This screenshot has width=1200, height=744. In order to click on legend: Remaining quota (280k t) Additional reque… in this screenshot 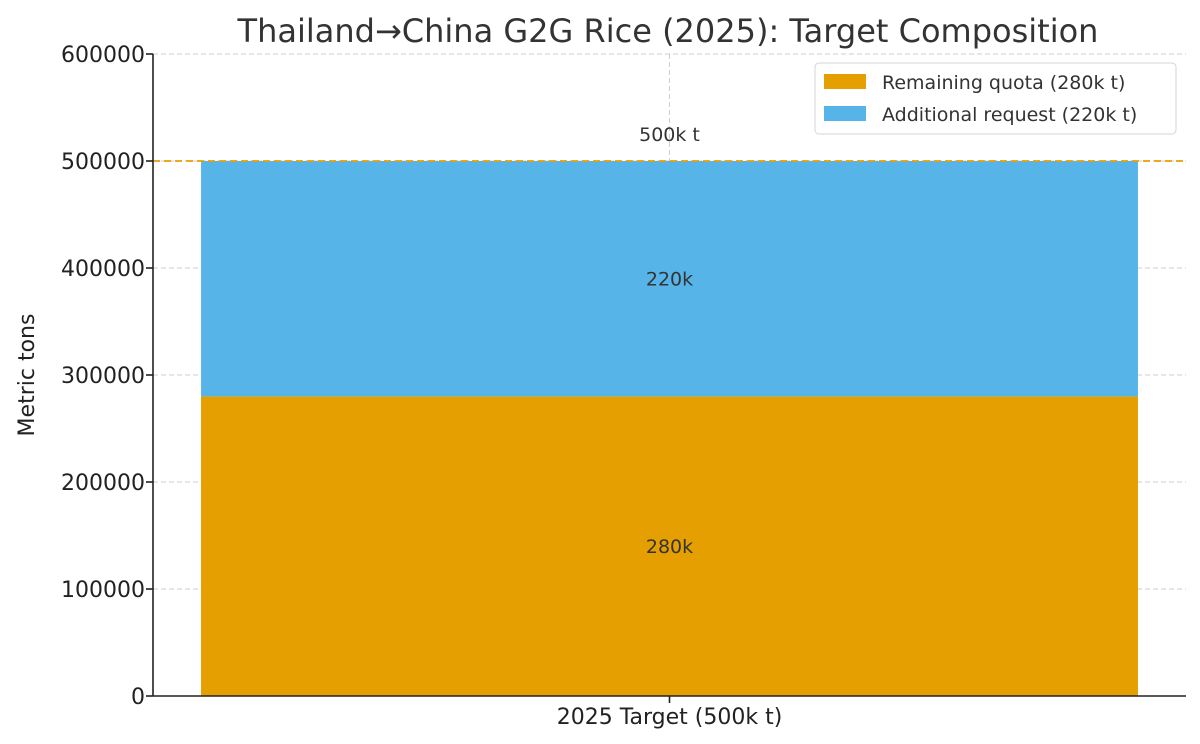, I will do `click(995, 98)`.